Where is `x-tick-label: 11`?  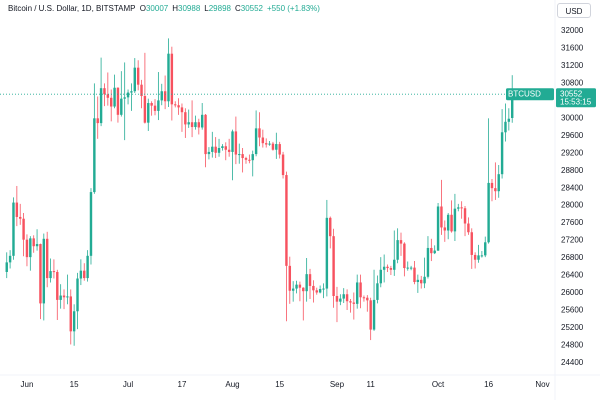 x-tick-label: 11 is located at coordinates (371, 384).